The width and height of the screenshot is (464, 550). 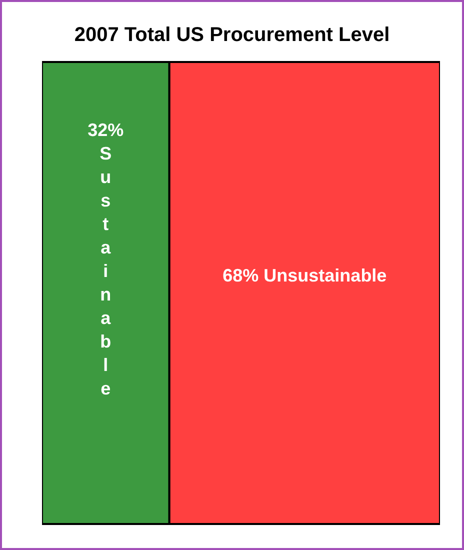 I want to click on chart-title: 2007 Total US Procurement Level, so click(x=232, y=36).